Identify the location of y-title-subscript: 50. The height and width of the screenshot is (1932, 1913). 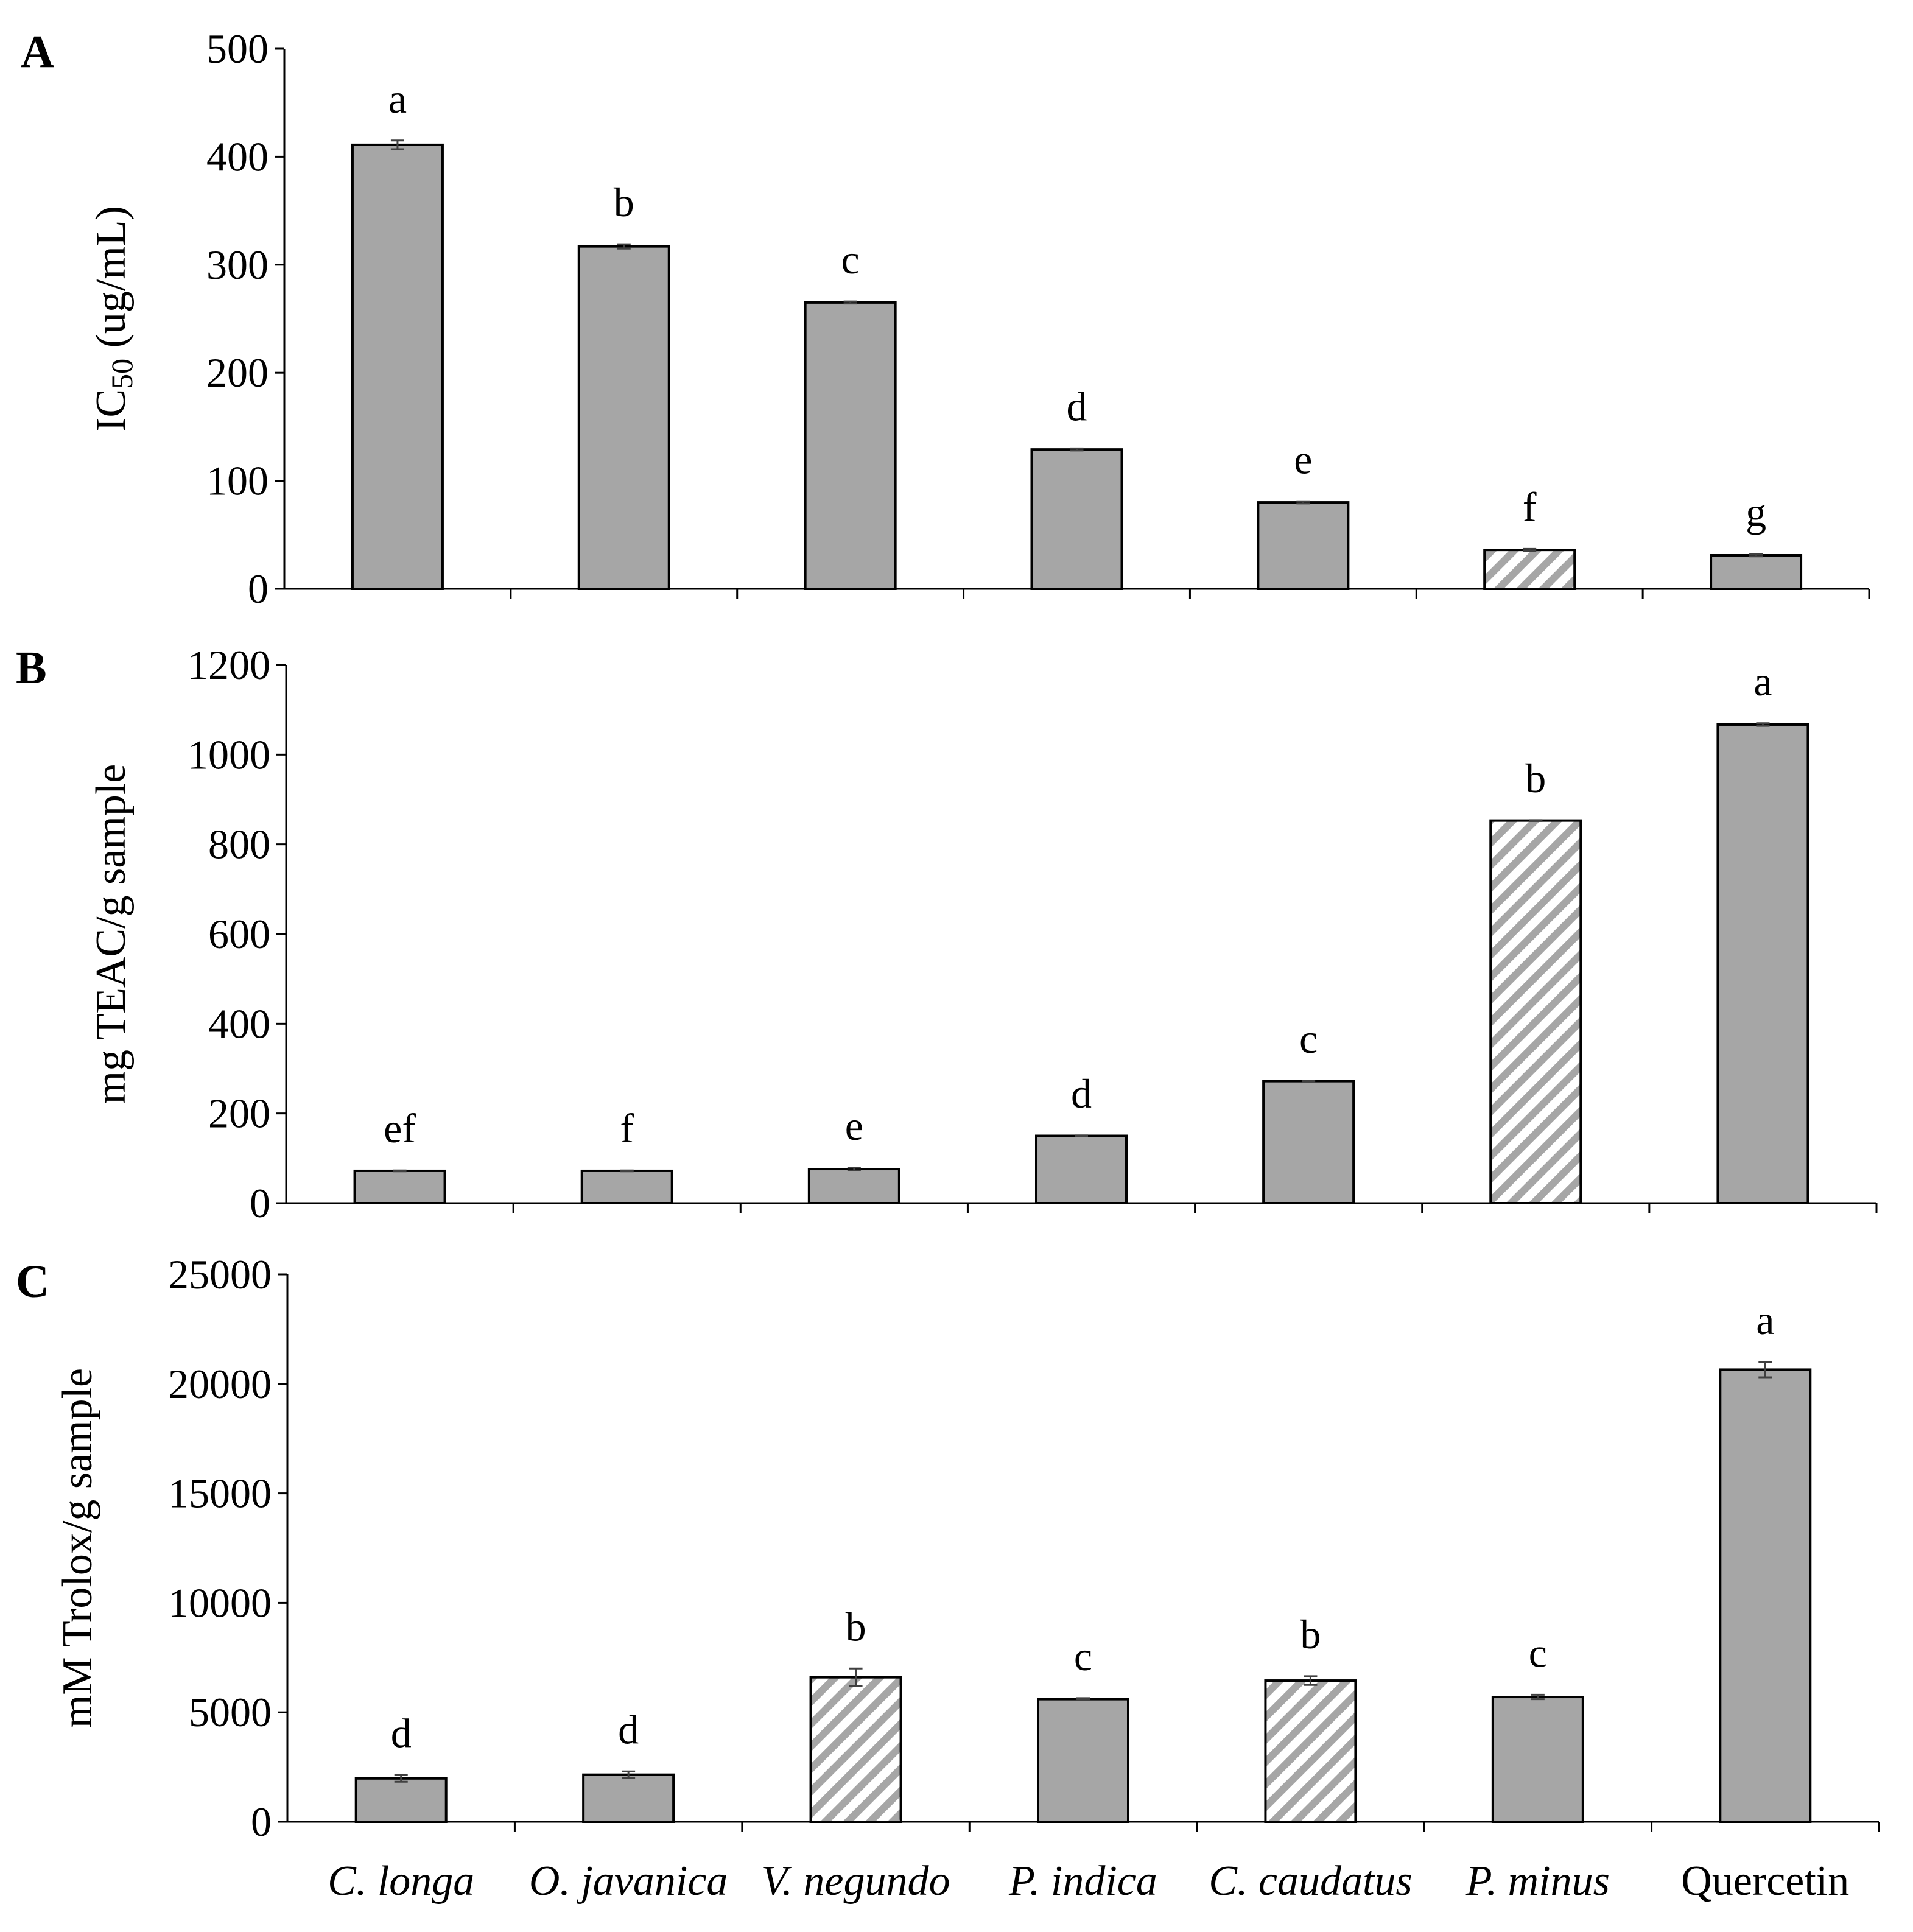
(122, 374).